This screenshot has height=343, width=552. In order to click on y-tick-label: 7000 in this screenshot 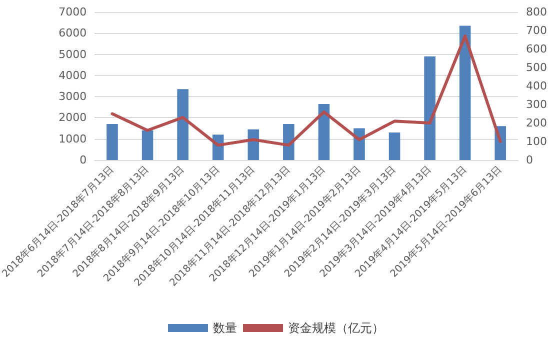, I will do `click(72, 12)`.